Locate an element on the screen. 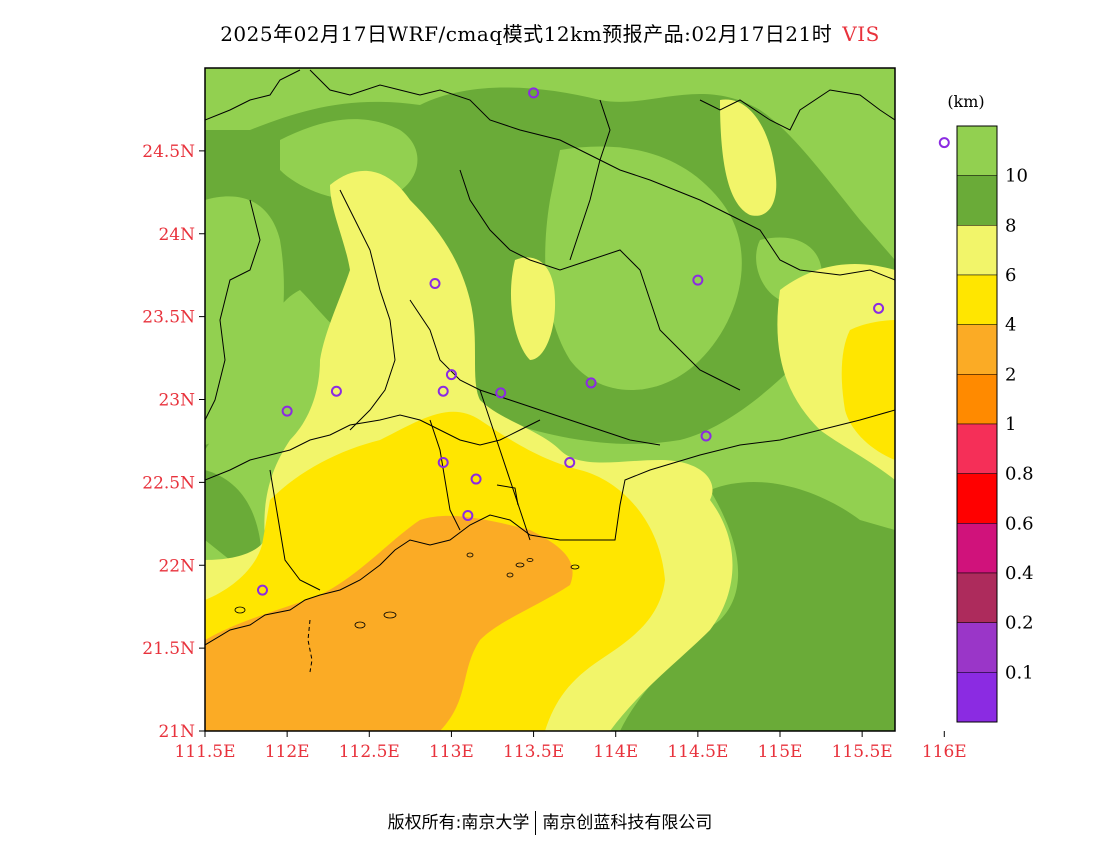  vis-region-6-8-center is located at coordinates (533, 308).